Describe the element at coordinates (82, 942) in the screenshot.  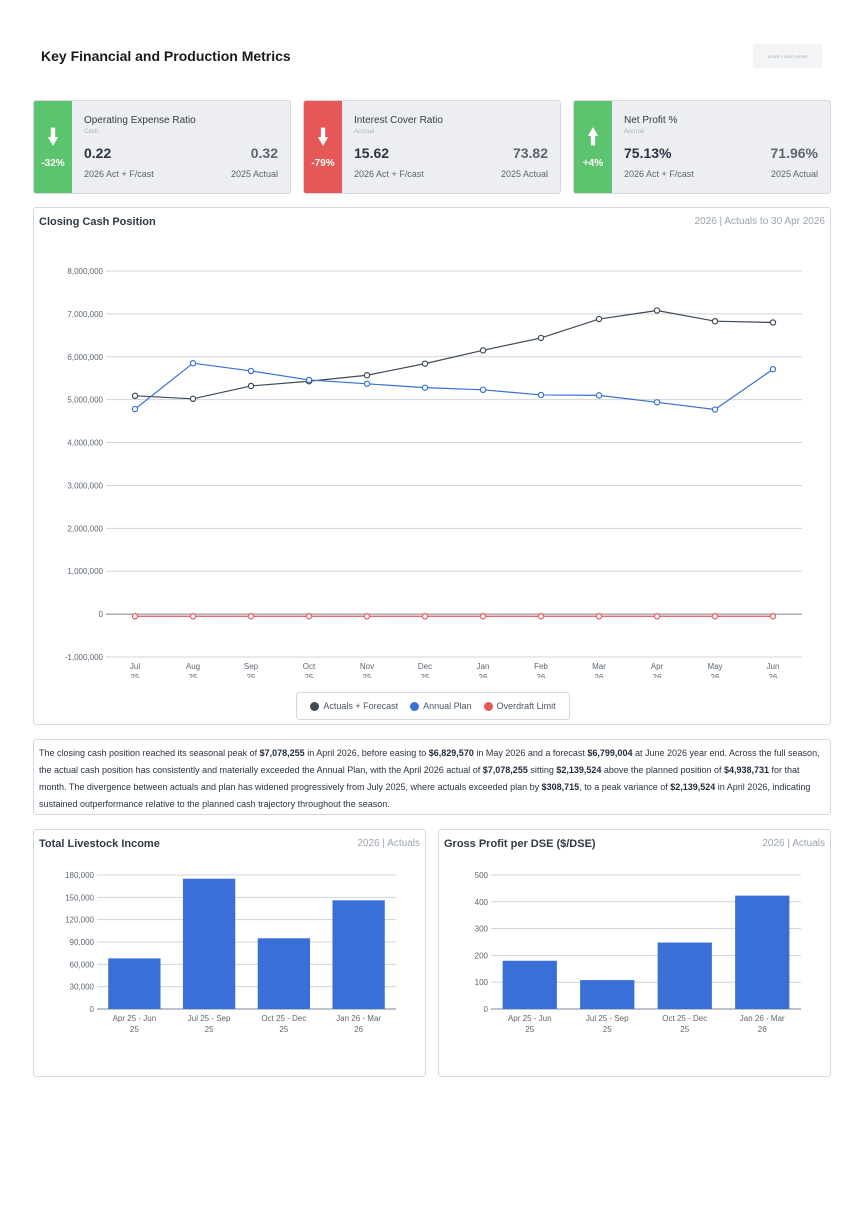
I see `y-tick-label: 90,000` at that location.